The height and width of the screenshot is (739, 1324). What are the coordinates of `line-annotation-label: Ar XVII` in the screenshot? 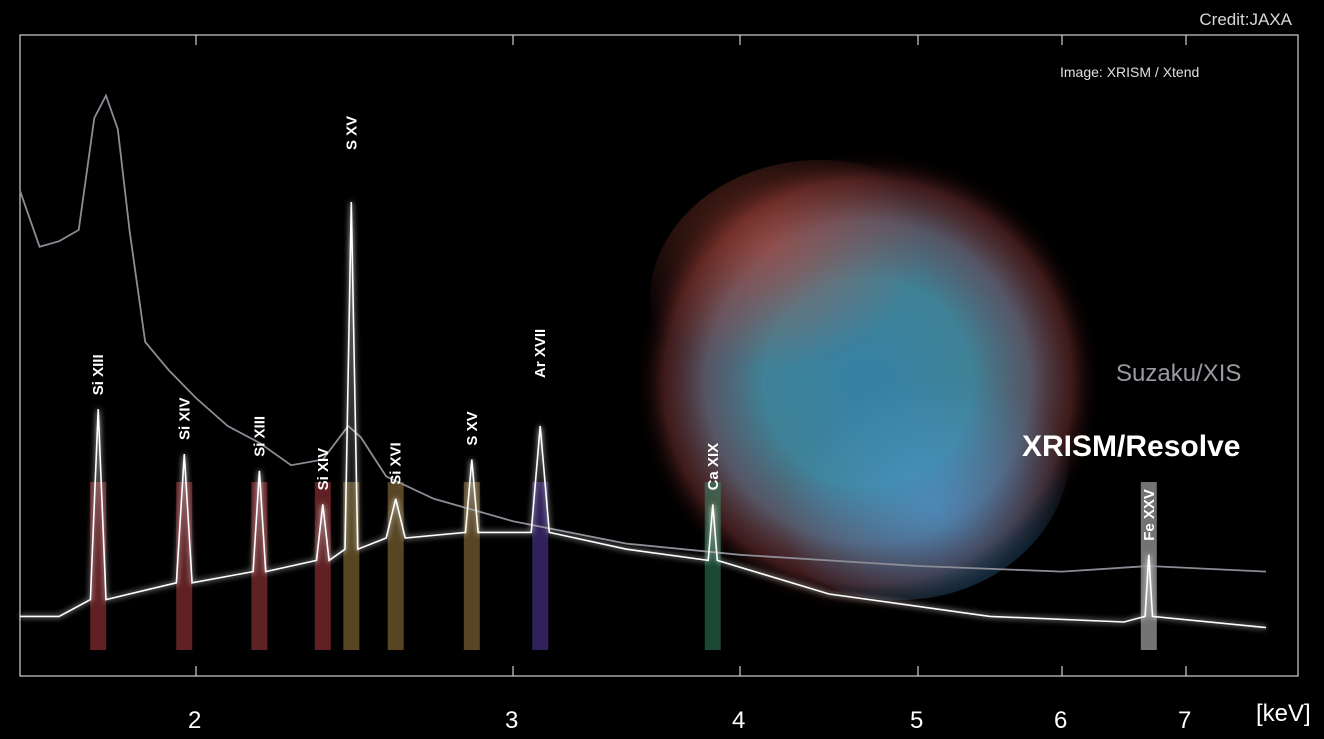 It's located at (540, 353).